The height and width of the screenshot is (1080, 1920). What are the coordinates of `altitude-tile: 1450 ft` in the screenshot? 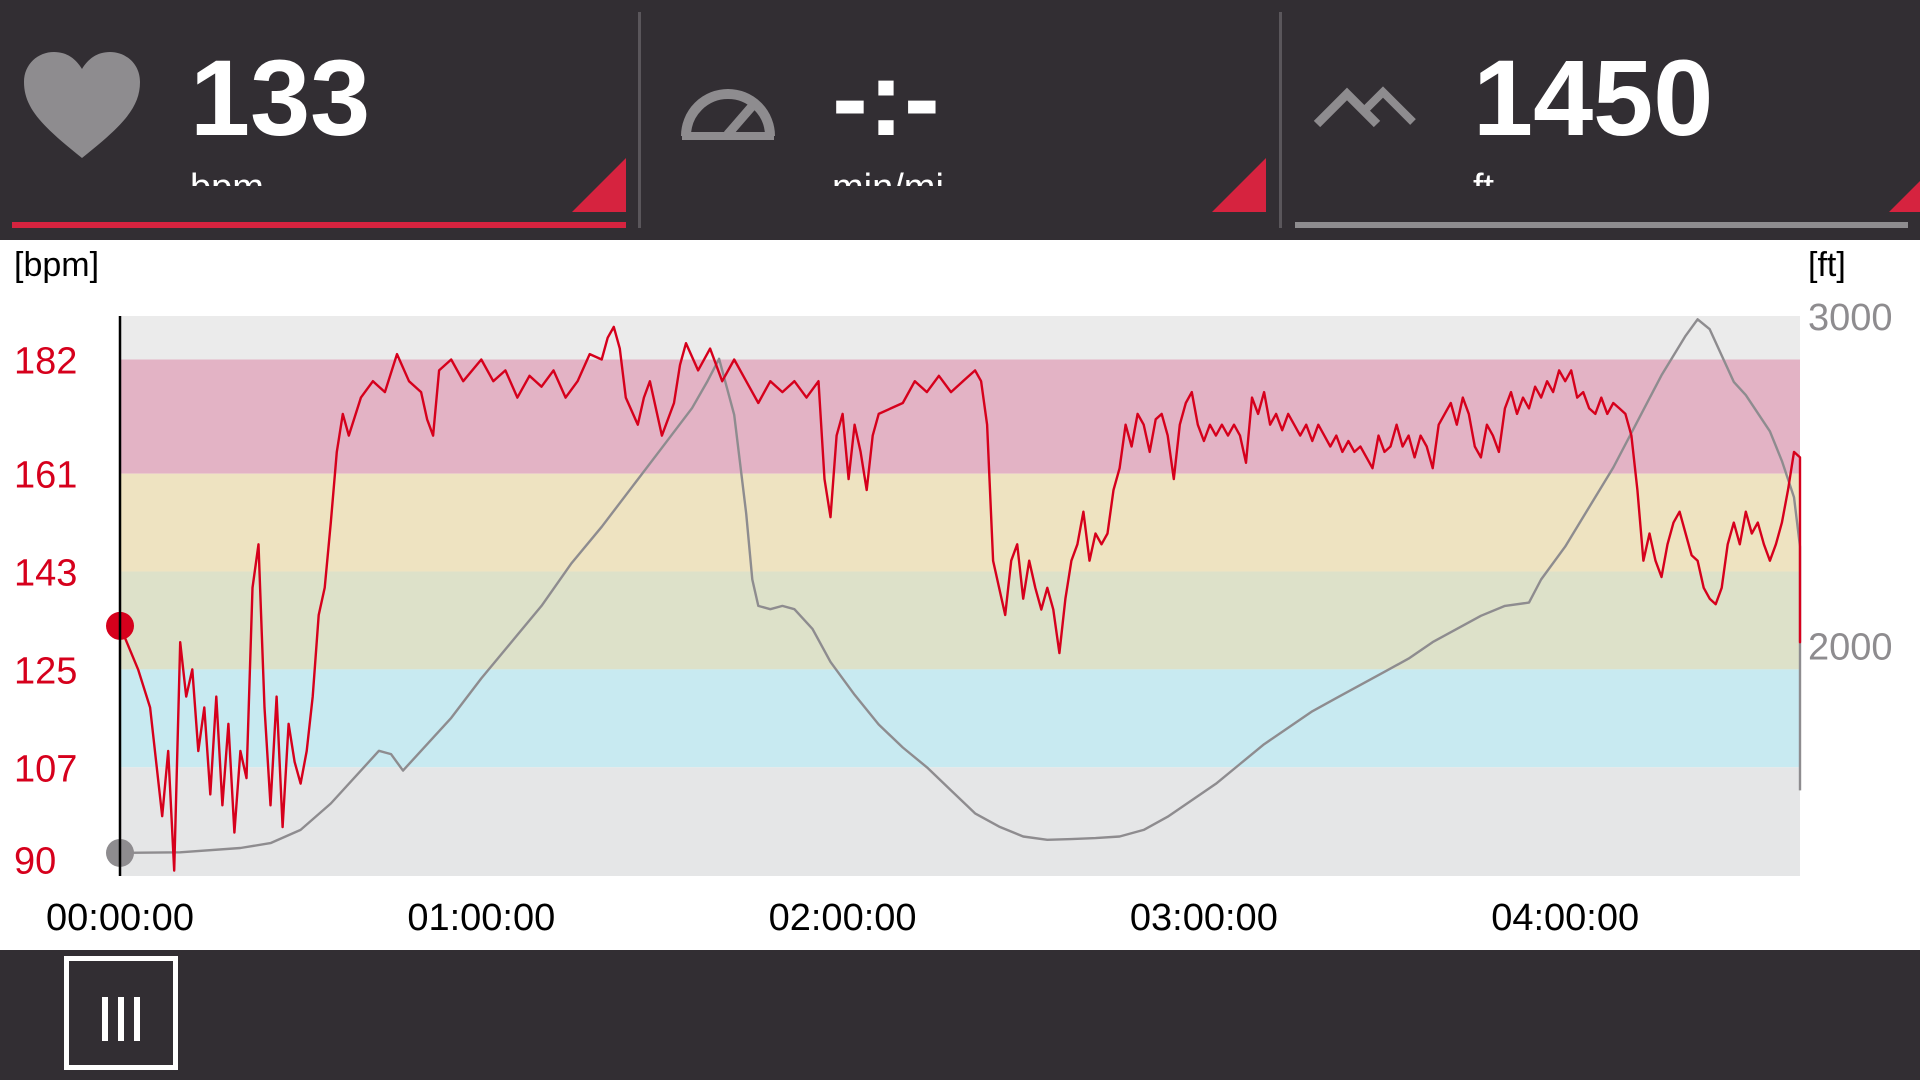 It's located at (1601, 120).